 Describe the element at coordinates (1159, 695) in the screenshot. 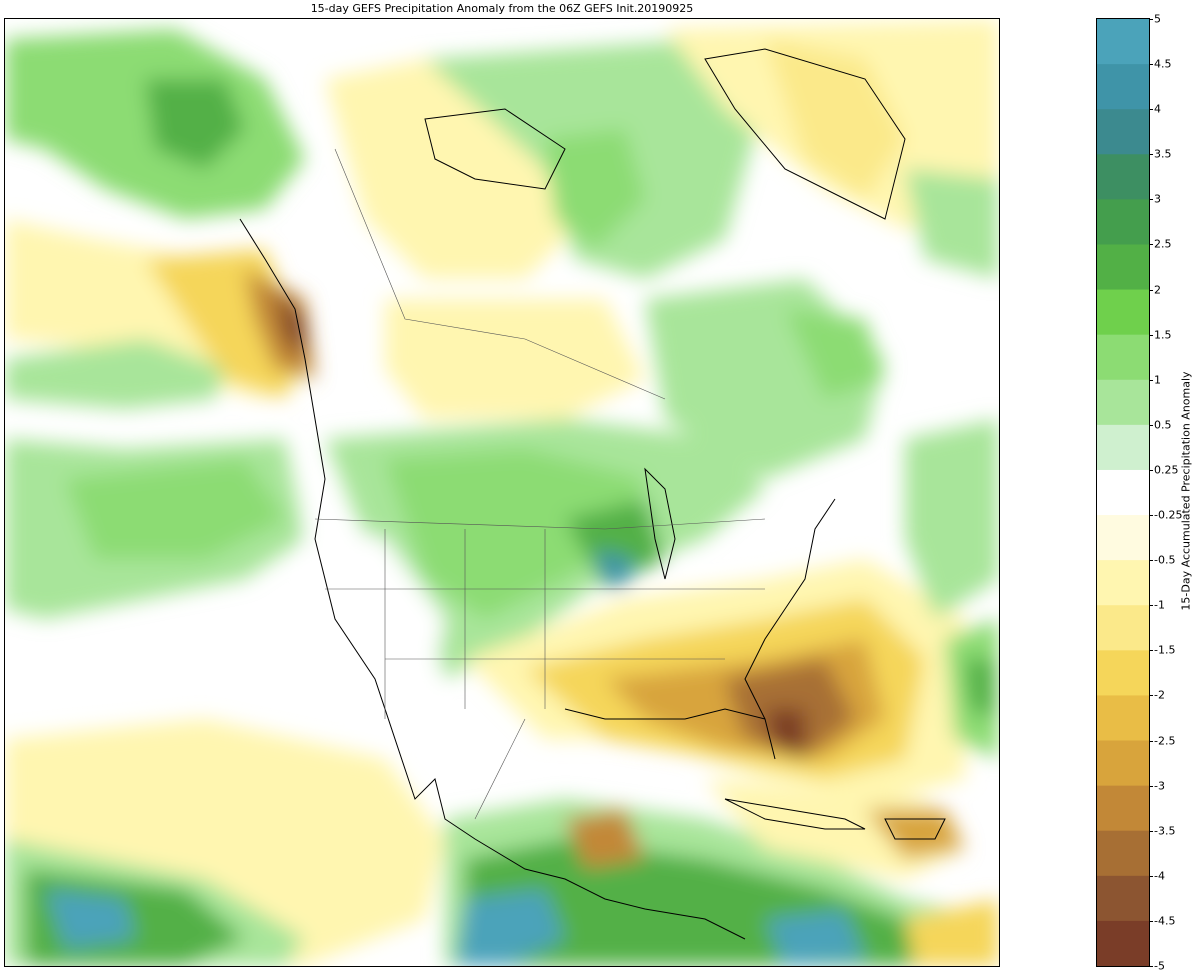

I see `colorbar-tick-label: -2` at that location.